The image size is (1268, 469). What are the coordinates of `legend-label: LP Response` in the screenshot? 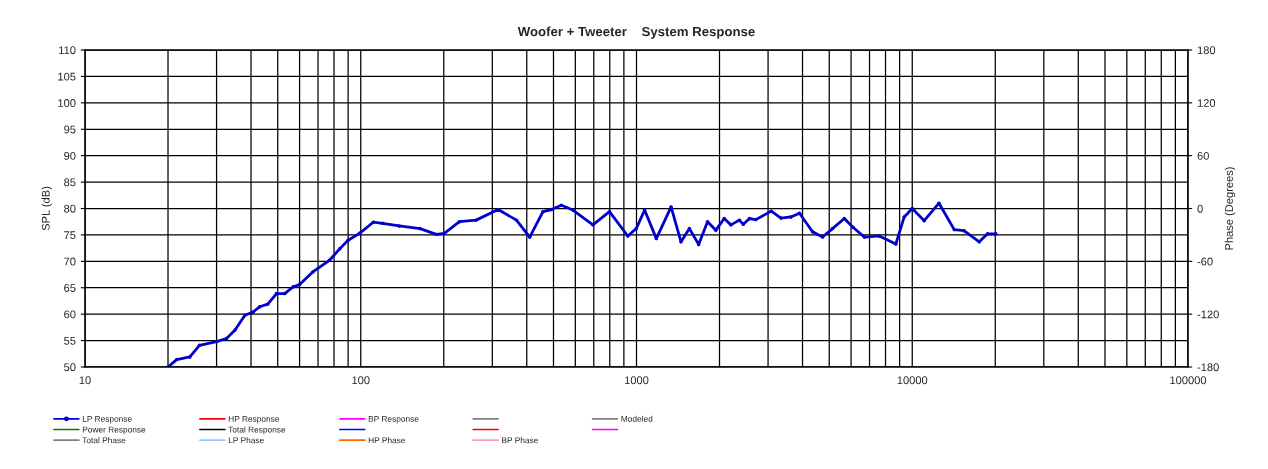 It's located at (107, 420).